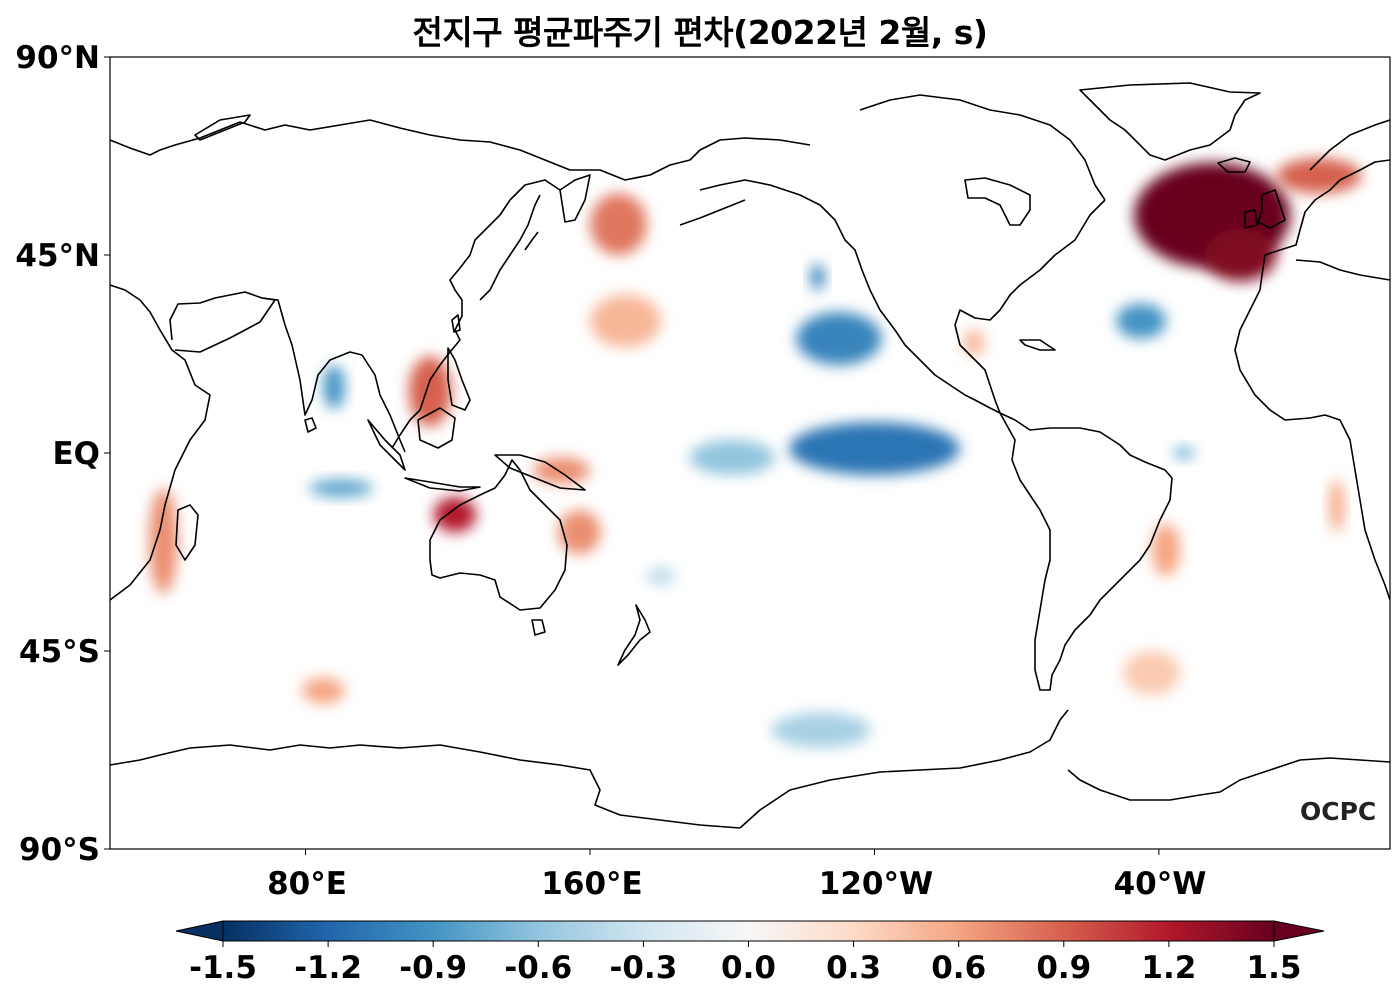 The image size is (1400, 1001). I want to click on colorbar-tick-label: -0.6, so click(538, 968).